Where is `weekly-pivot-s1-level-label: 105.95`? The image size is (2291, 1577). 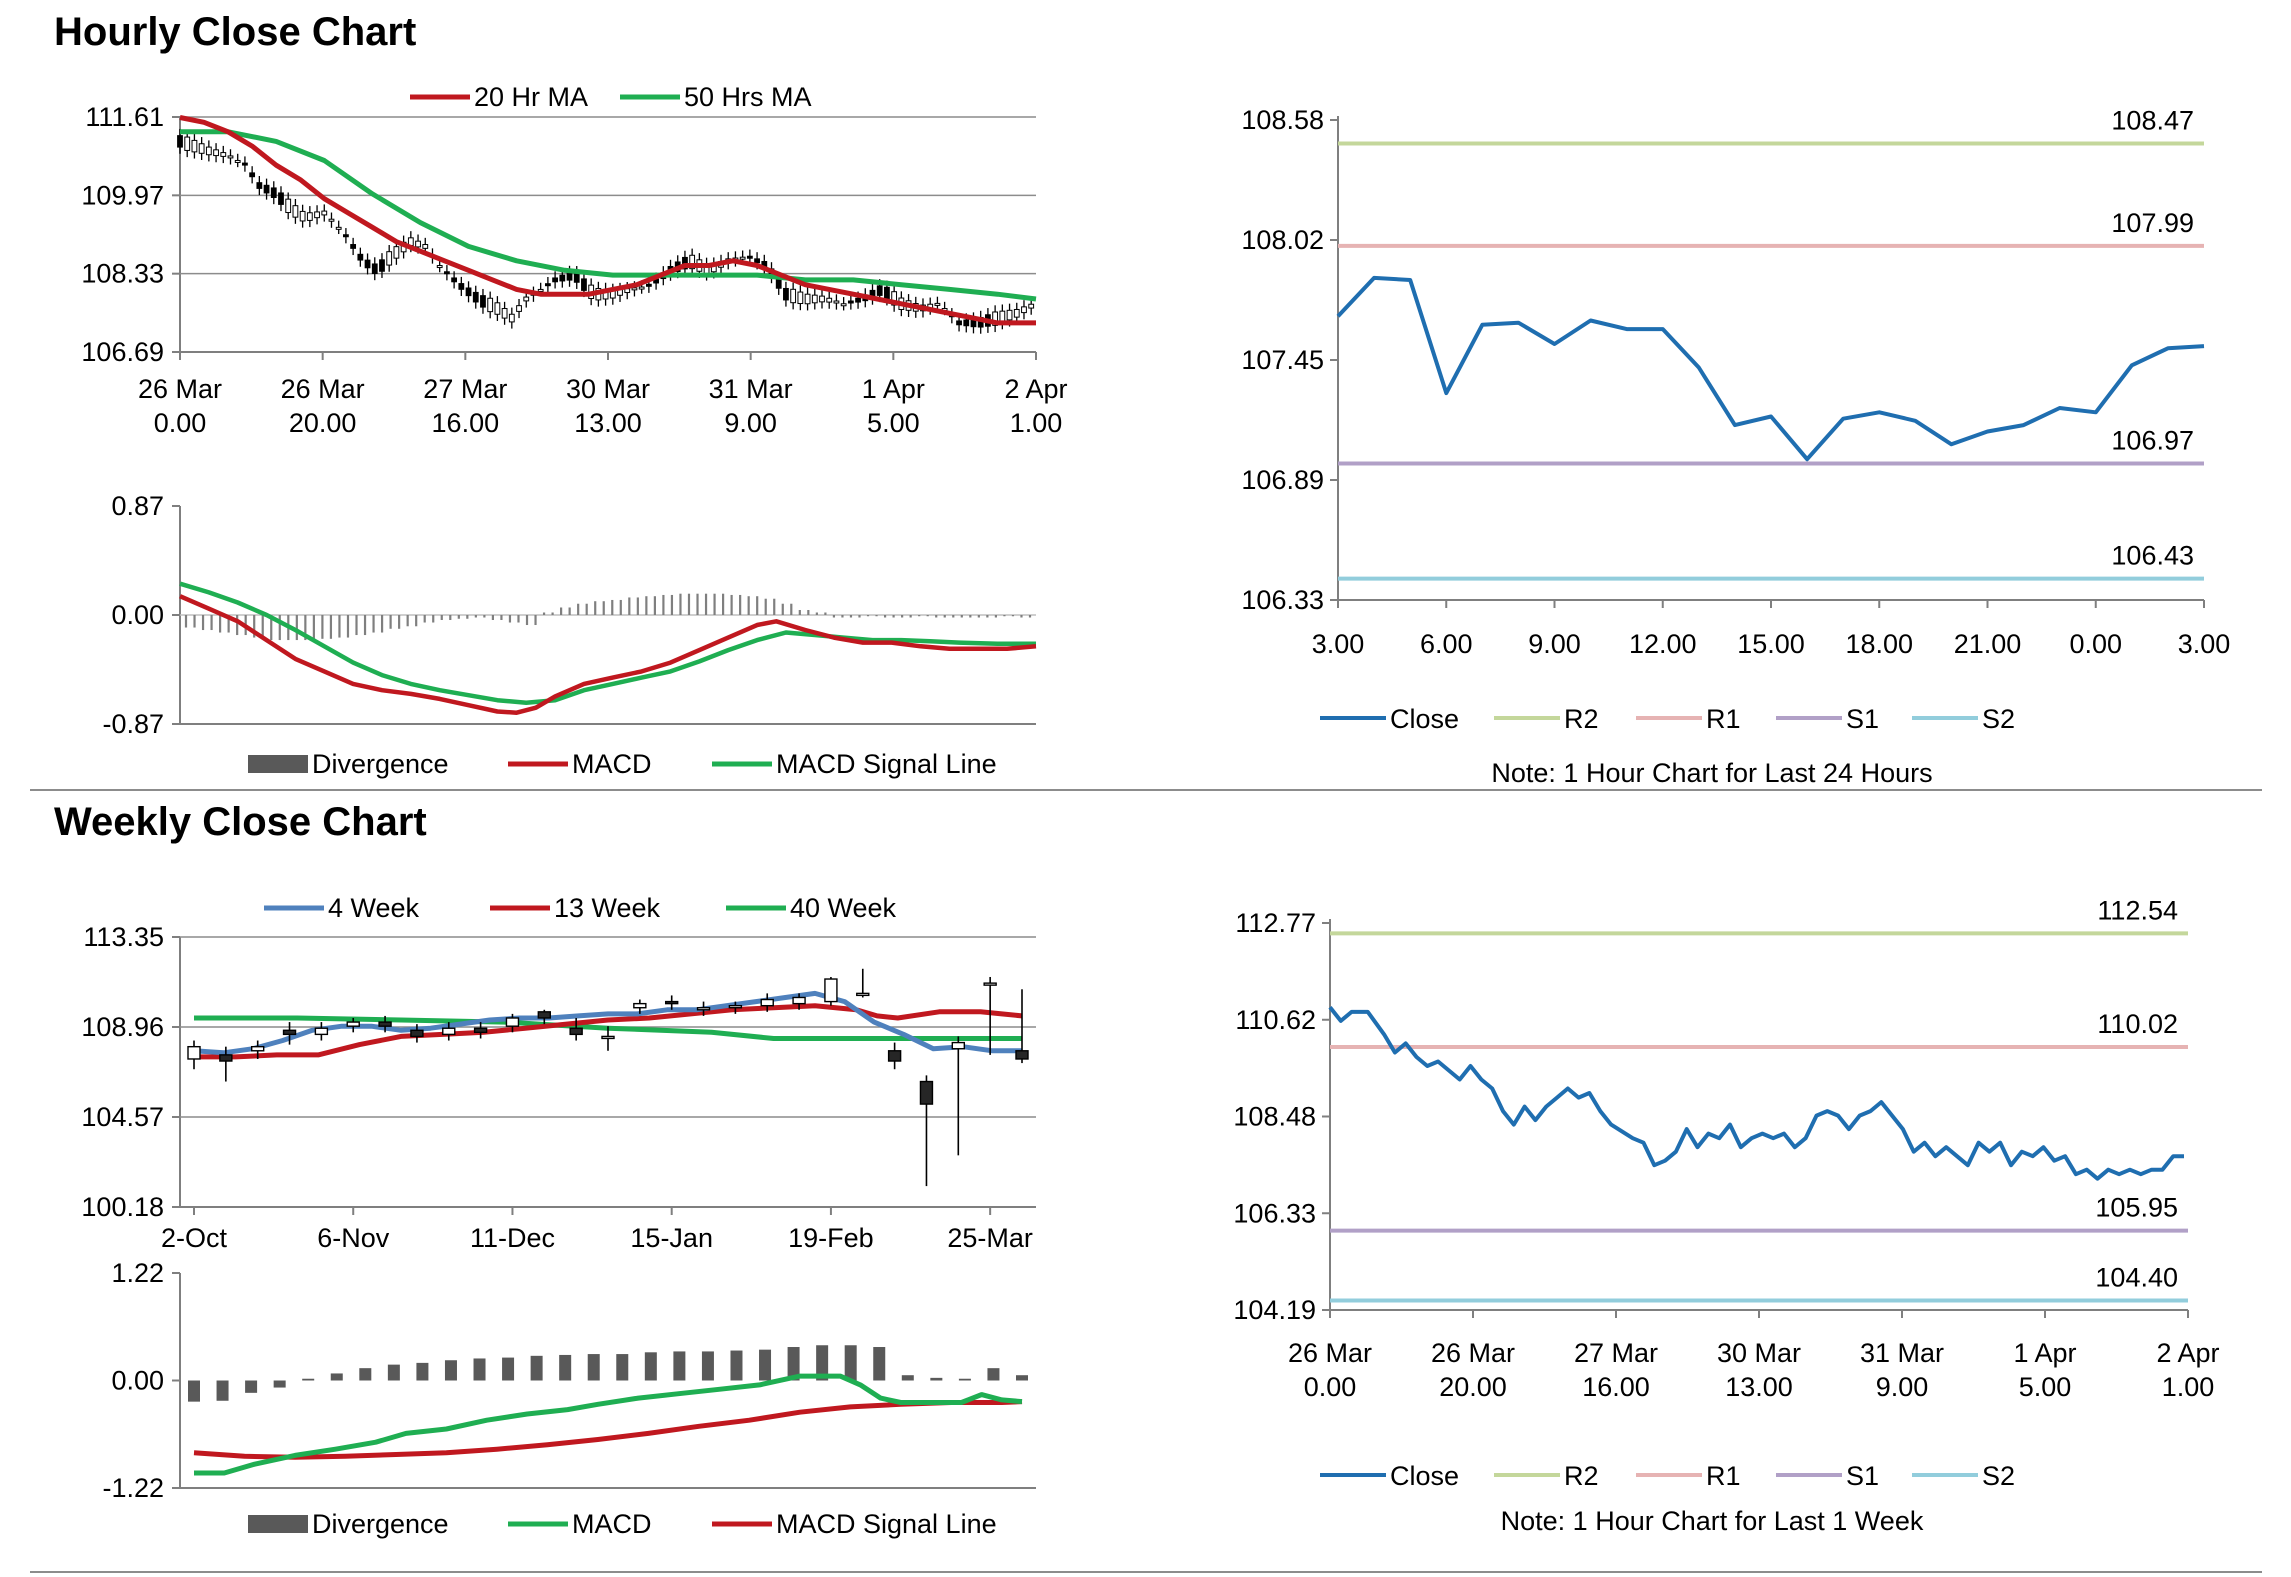 weekly-pivot-s1-level-label: 105.95 is located at coordinates (2136, 1208).